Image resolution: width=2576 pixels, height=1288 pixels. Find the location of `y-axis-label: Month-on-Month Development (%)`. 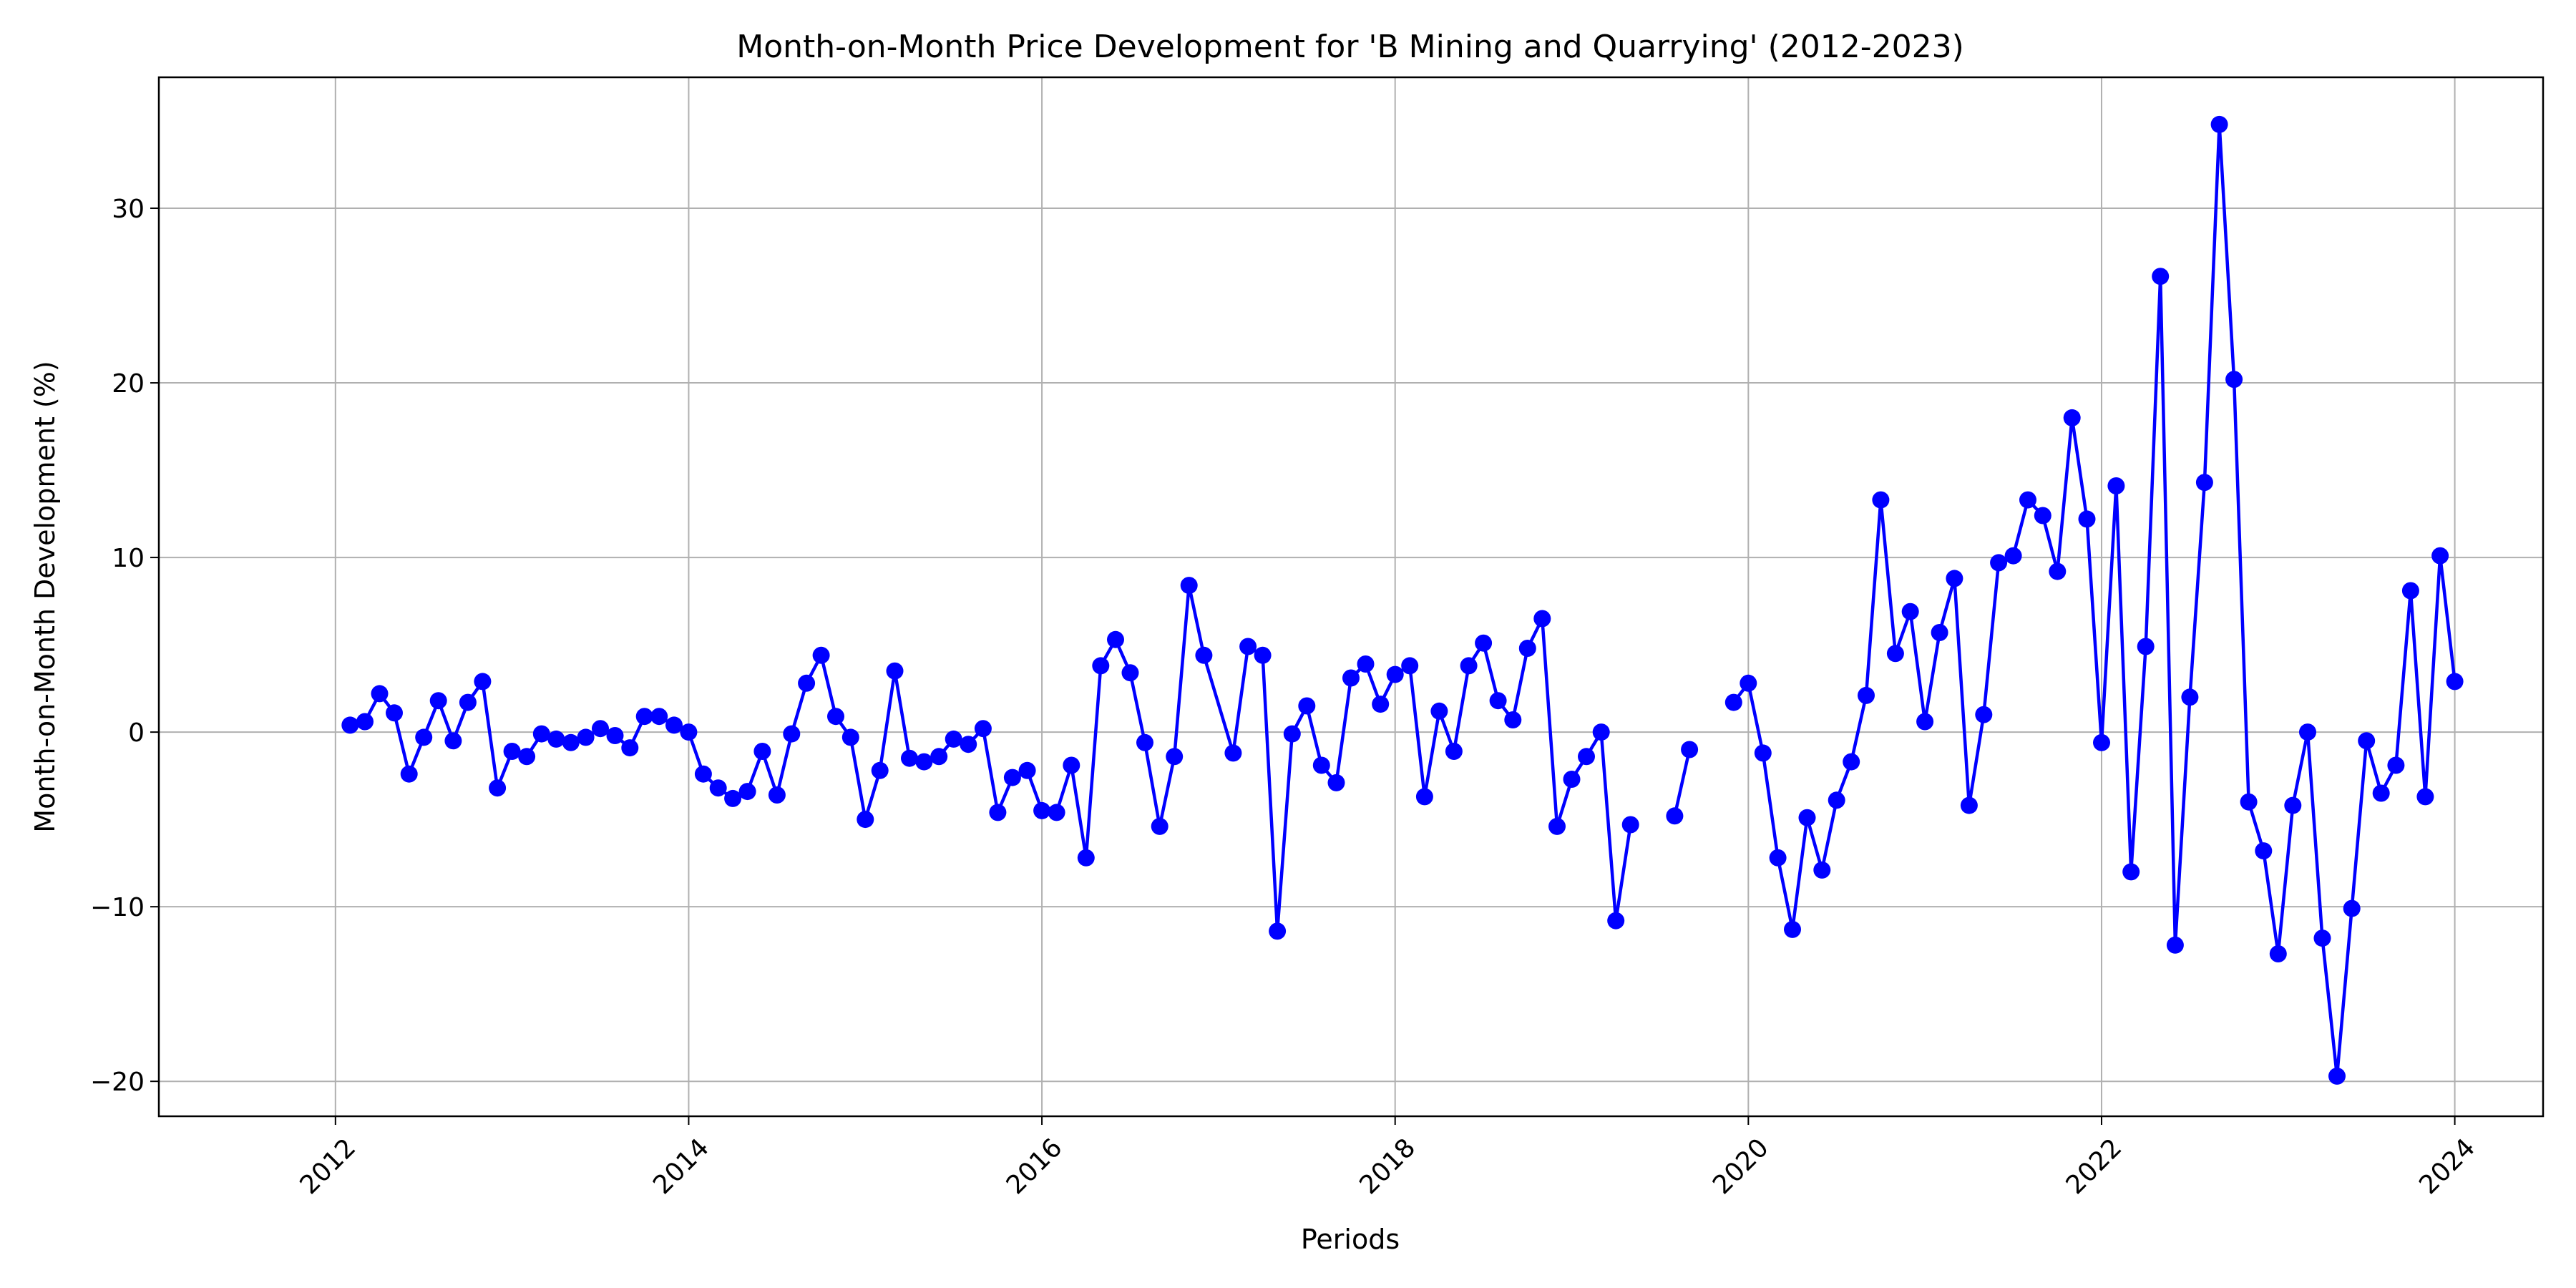

y-axis-label: Month-on-Month Development (%) is located at coordinates (45, 596).